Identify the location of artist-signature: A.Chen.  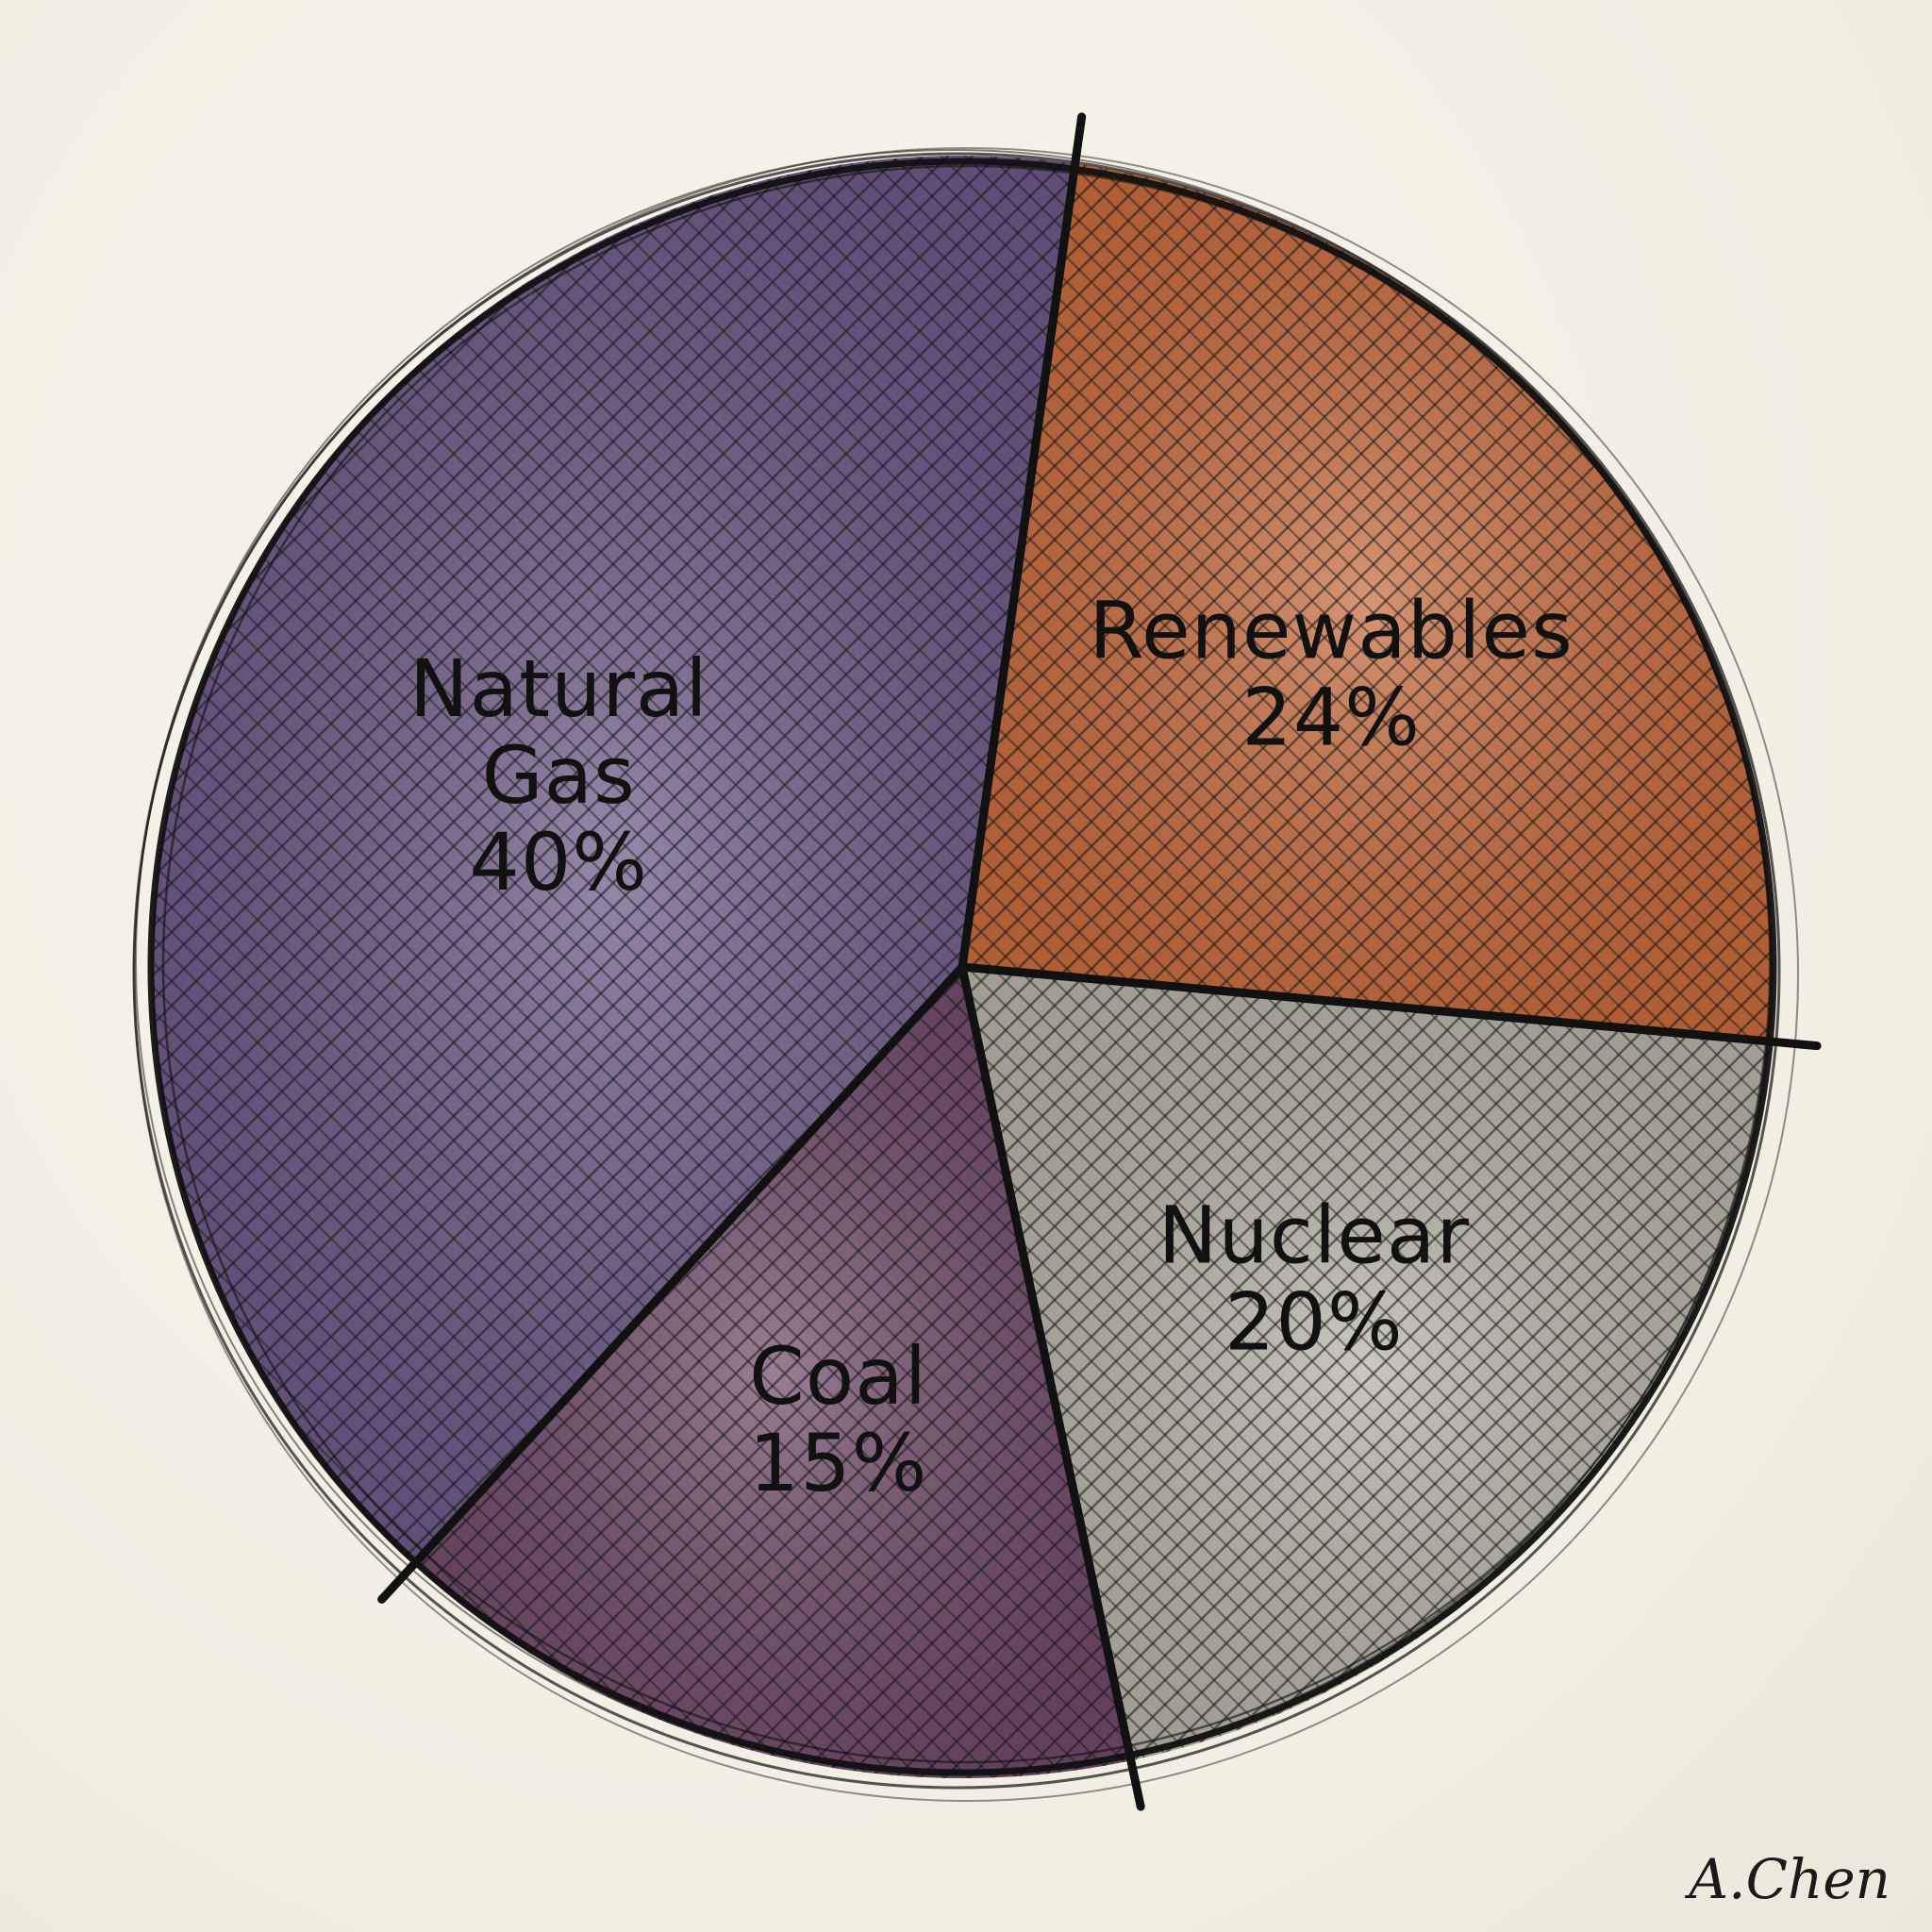
(1790, 1879).